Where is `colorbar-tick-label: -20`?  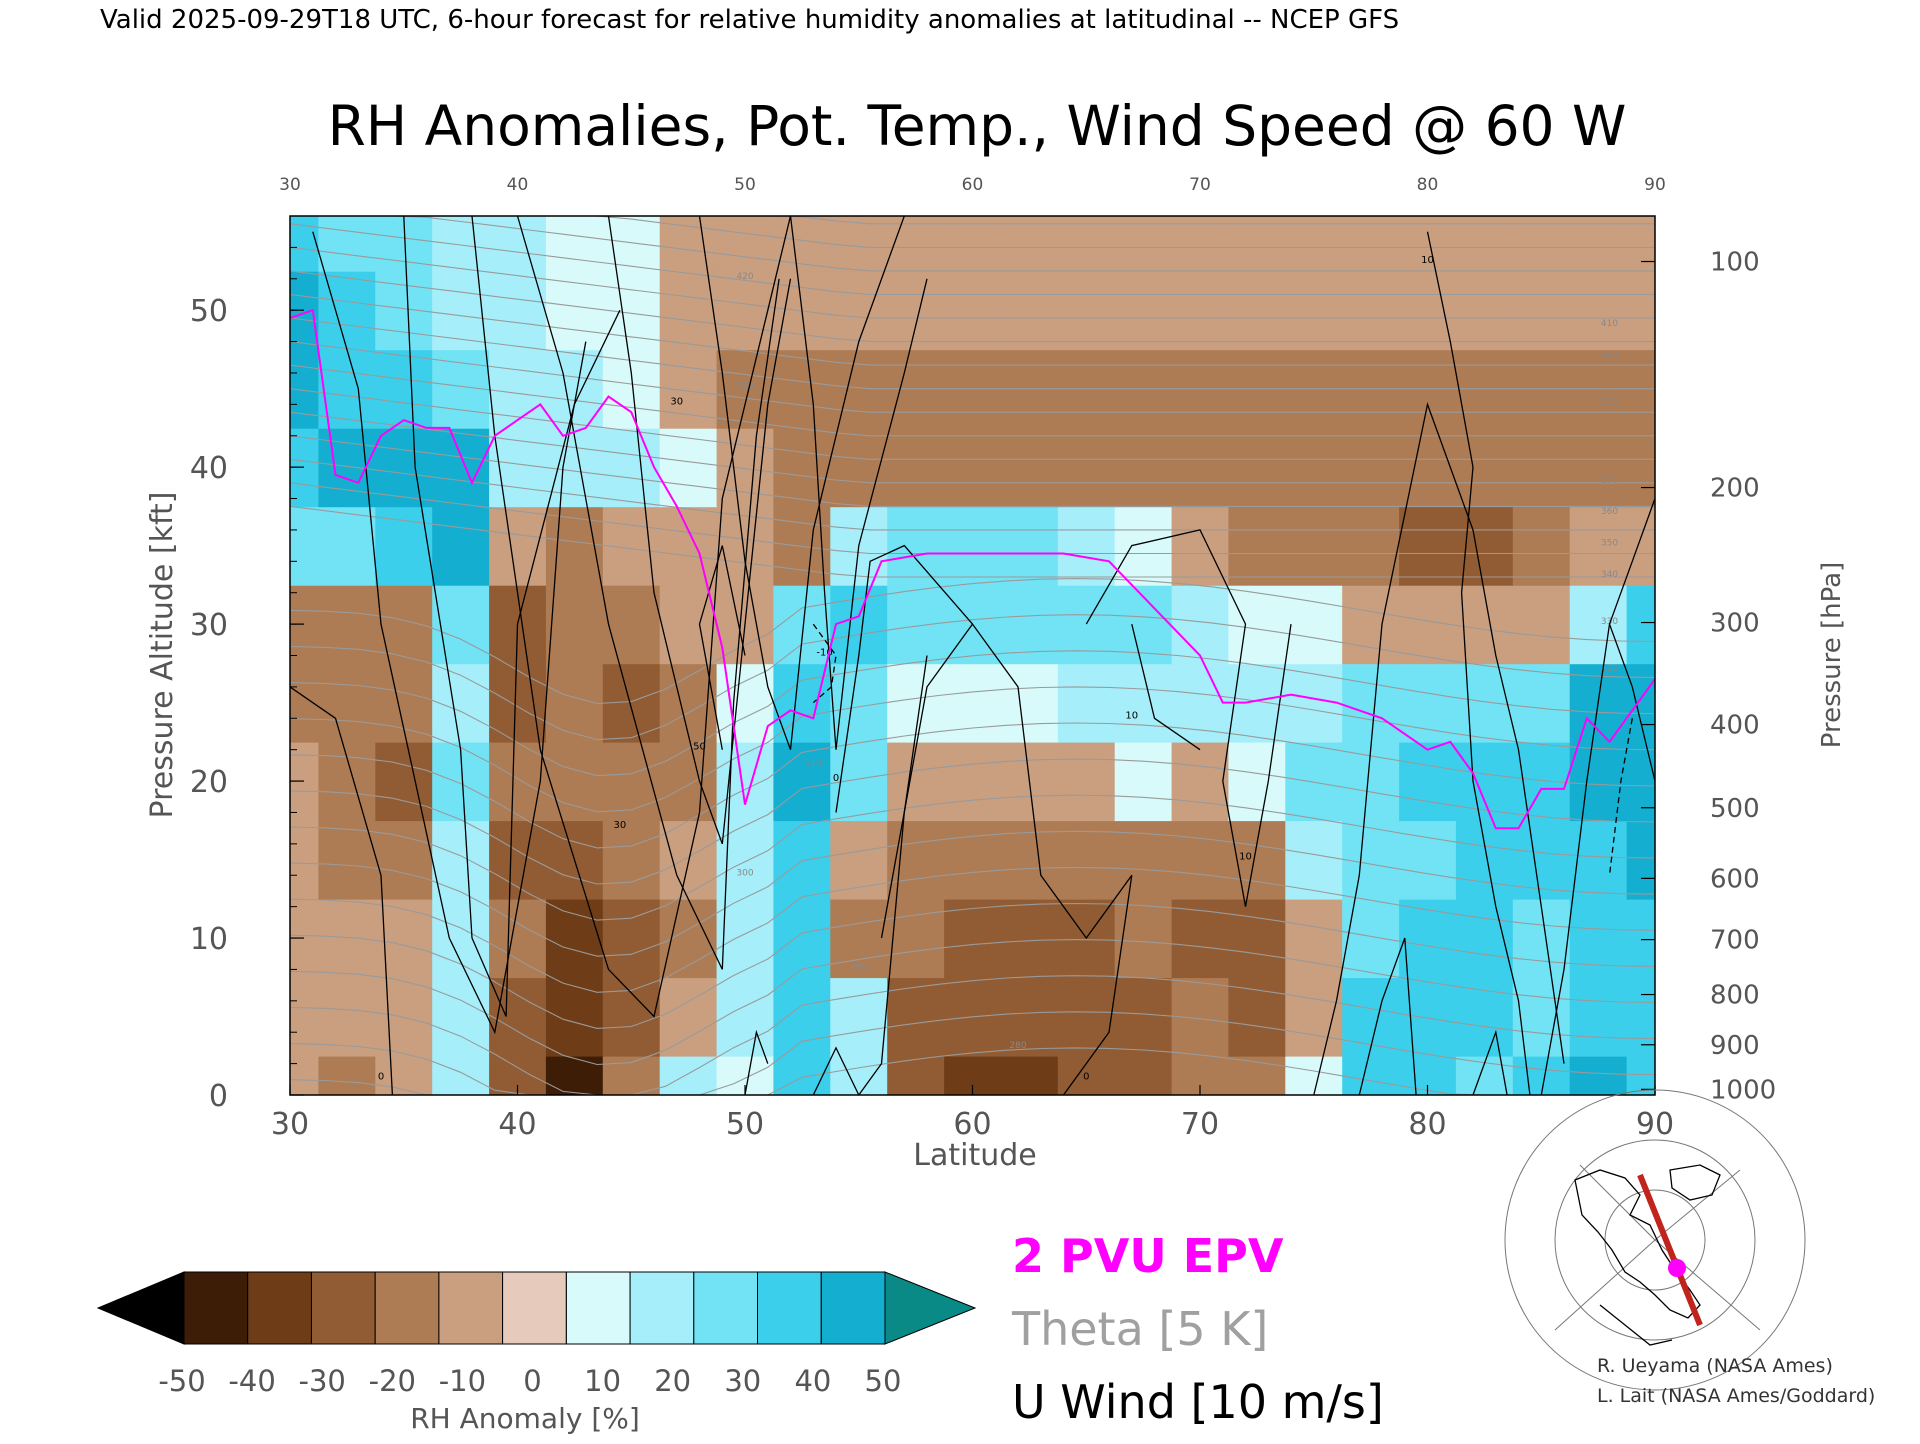 colorbar-tick-label: -20 is located at coordinates (392, 1381).